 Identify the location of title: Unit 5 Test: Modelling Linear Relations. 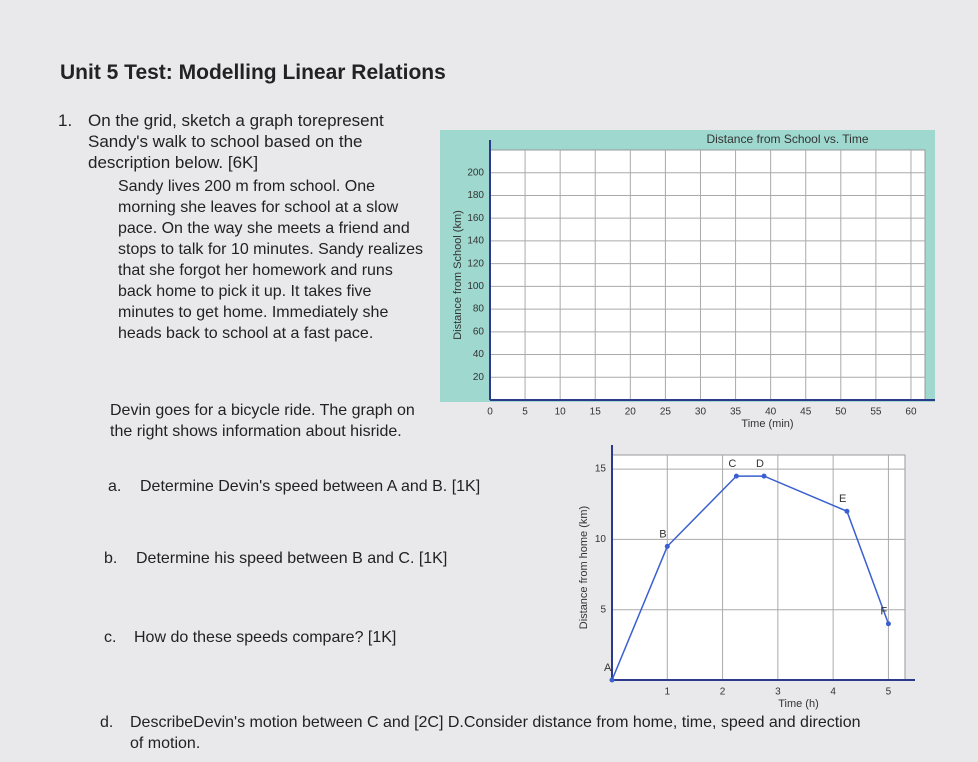
(253, 72).